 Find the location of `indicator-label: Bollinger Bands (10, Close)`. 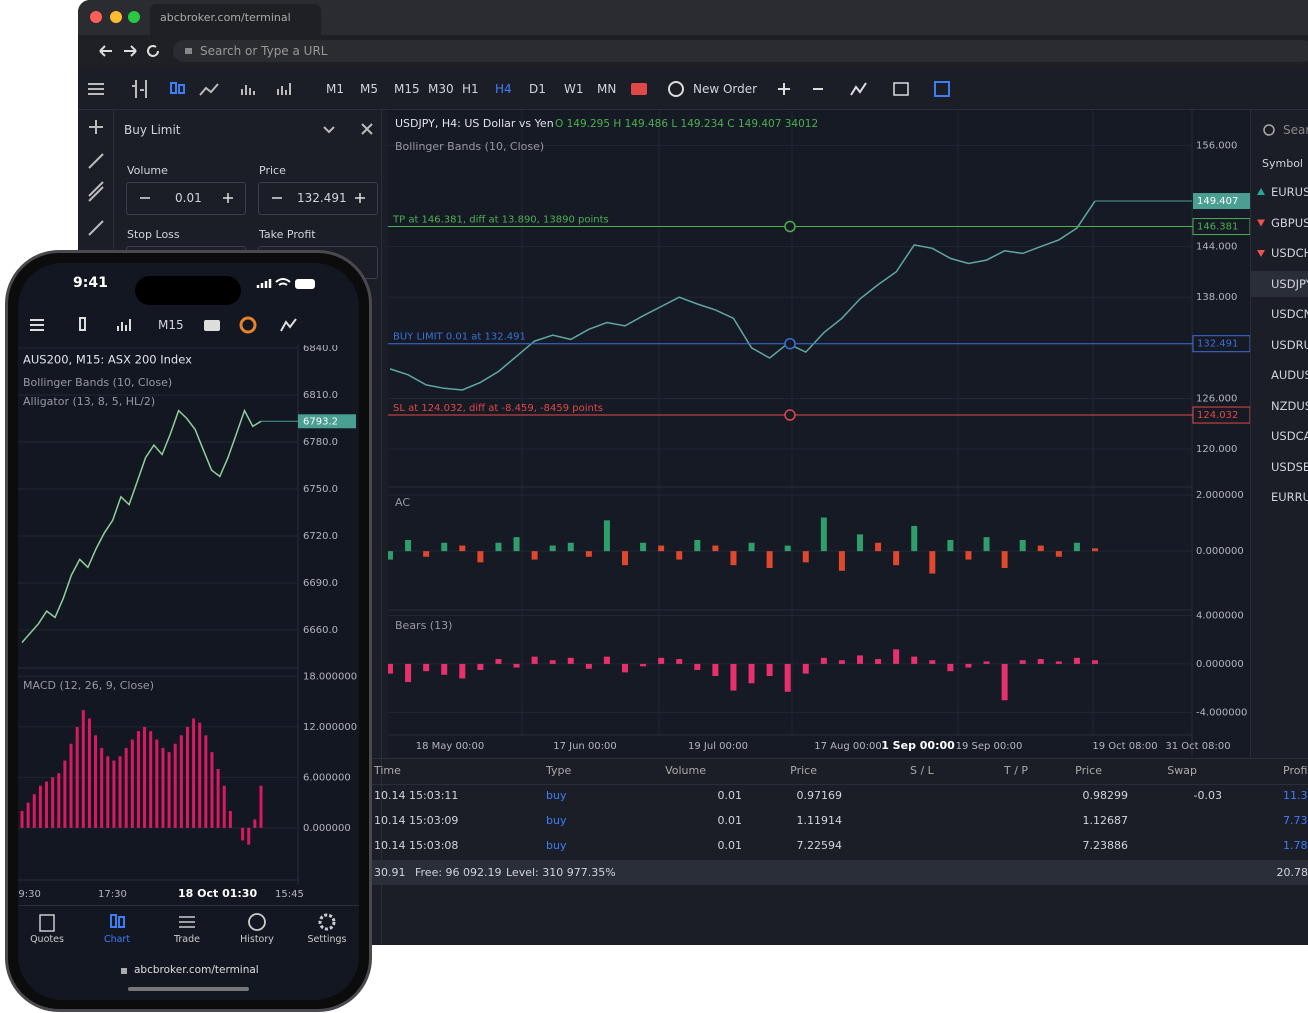

indicator-label: Bollinger Bands (10, Close) is located at coordinates (97, 382).